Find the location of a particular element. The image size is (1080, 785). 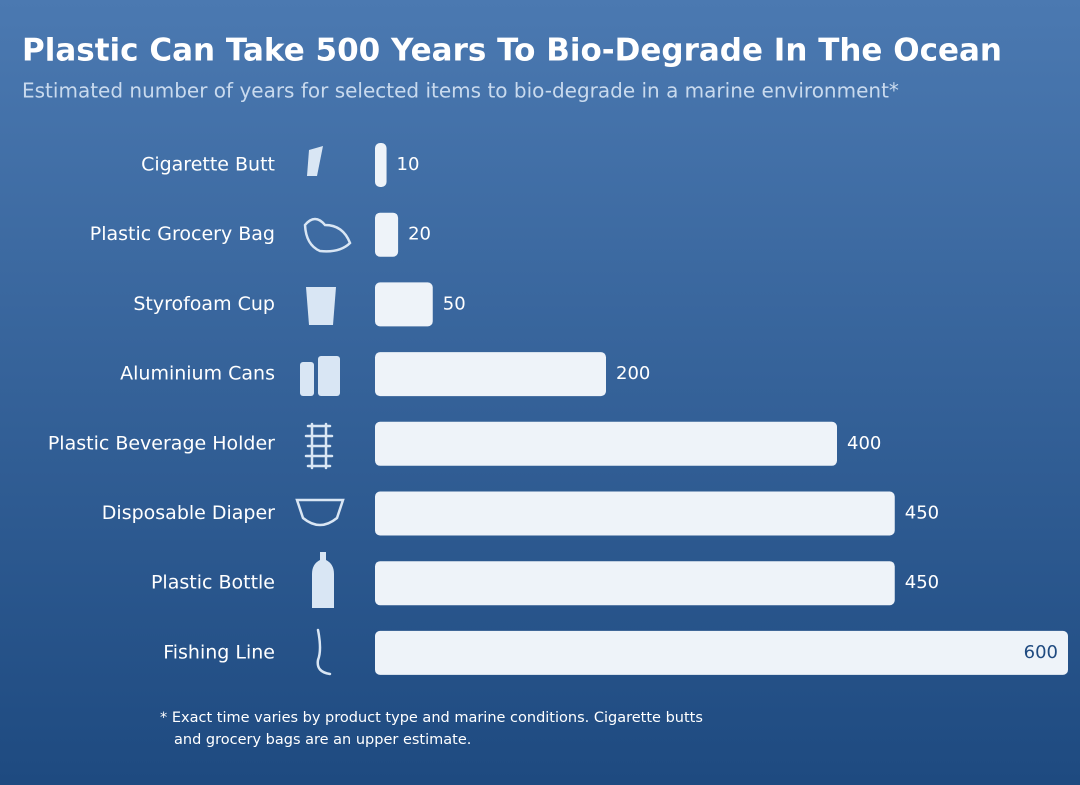

icons is located at coordinates (323, 411).